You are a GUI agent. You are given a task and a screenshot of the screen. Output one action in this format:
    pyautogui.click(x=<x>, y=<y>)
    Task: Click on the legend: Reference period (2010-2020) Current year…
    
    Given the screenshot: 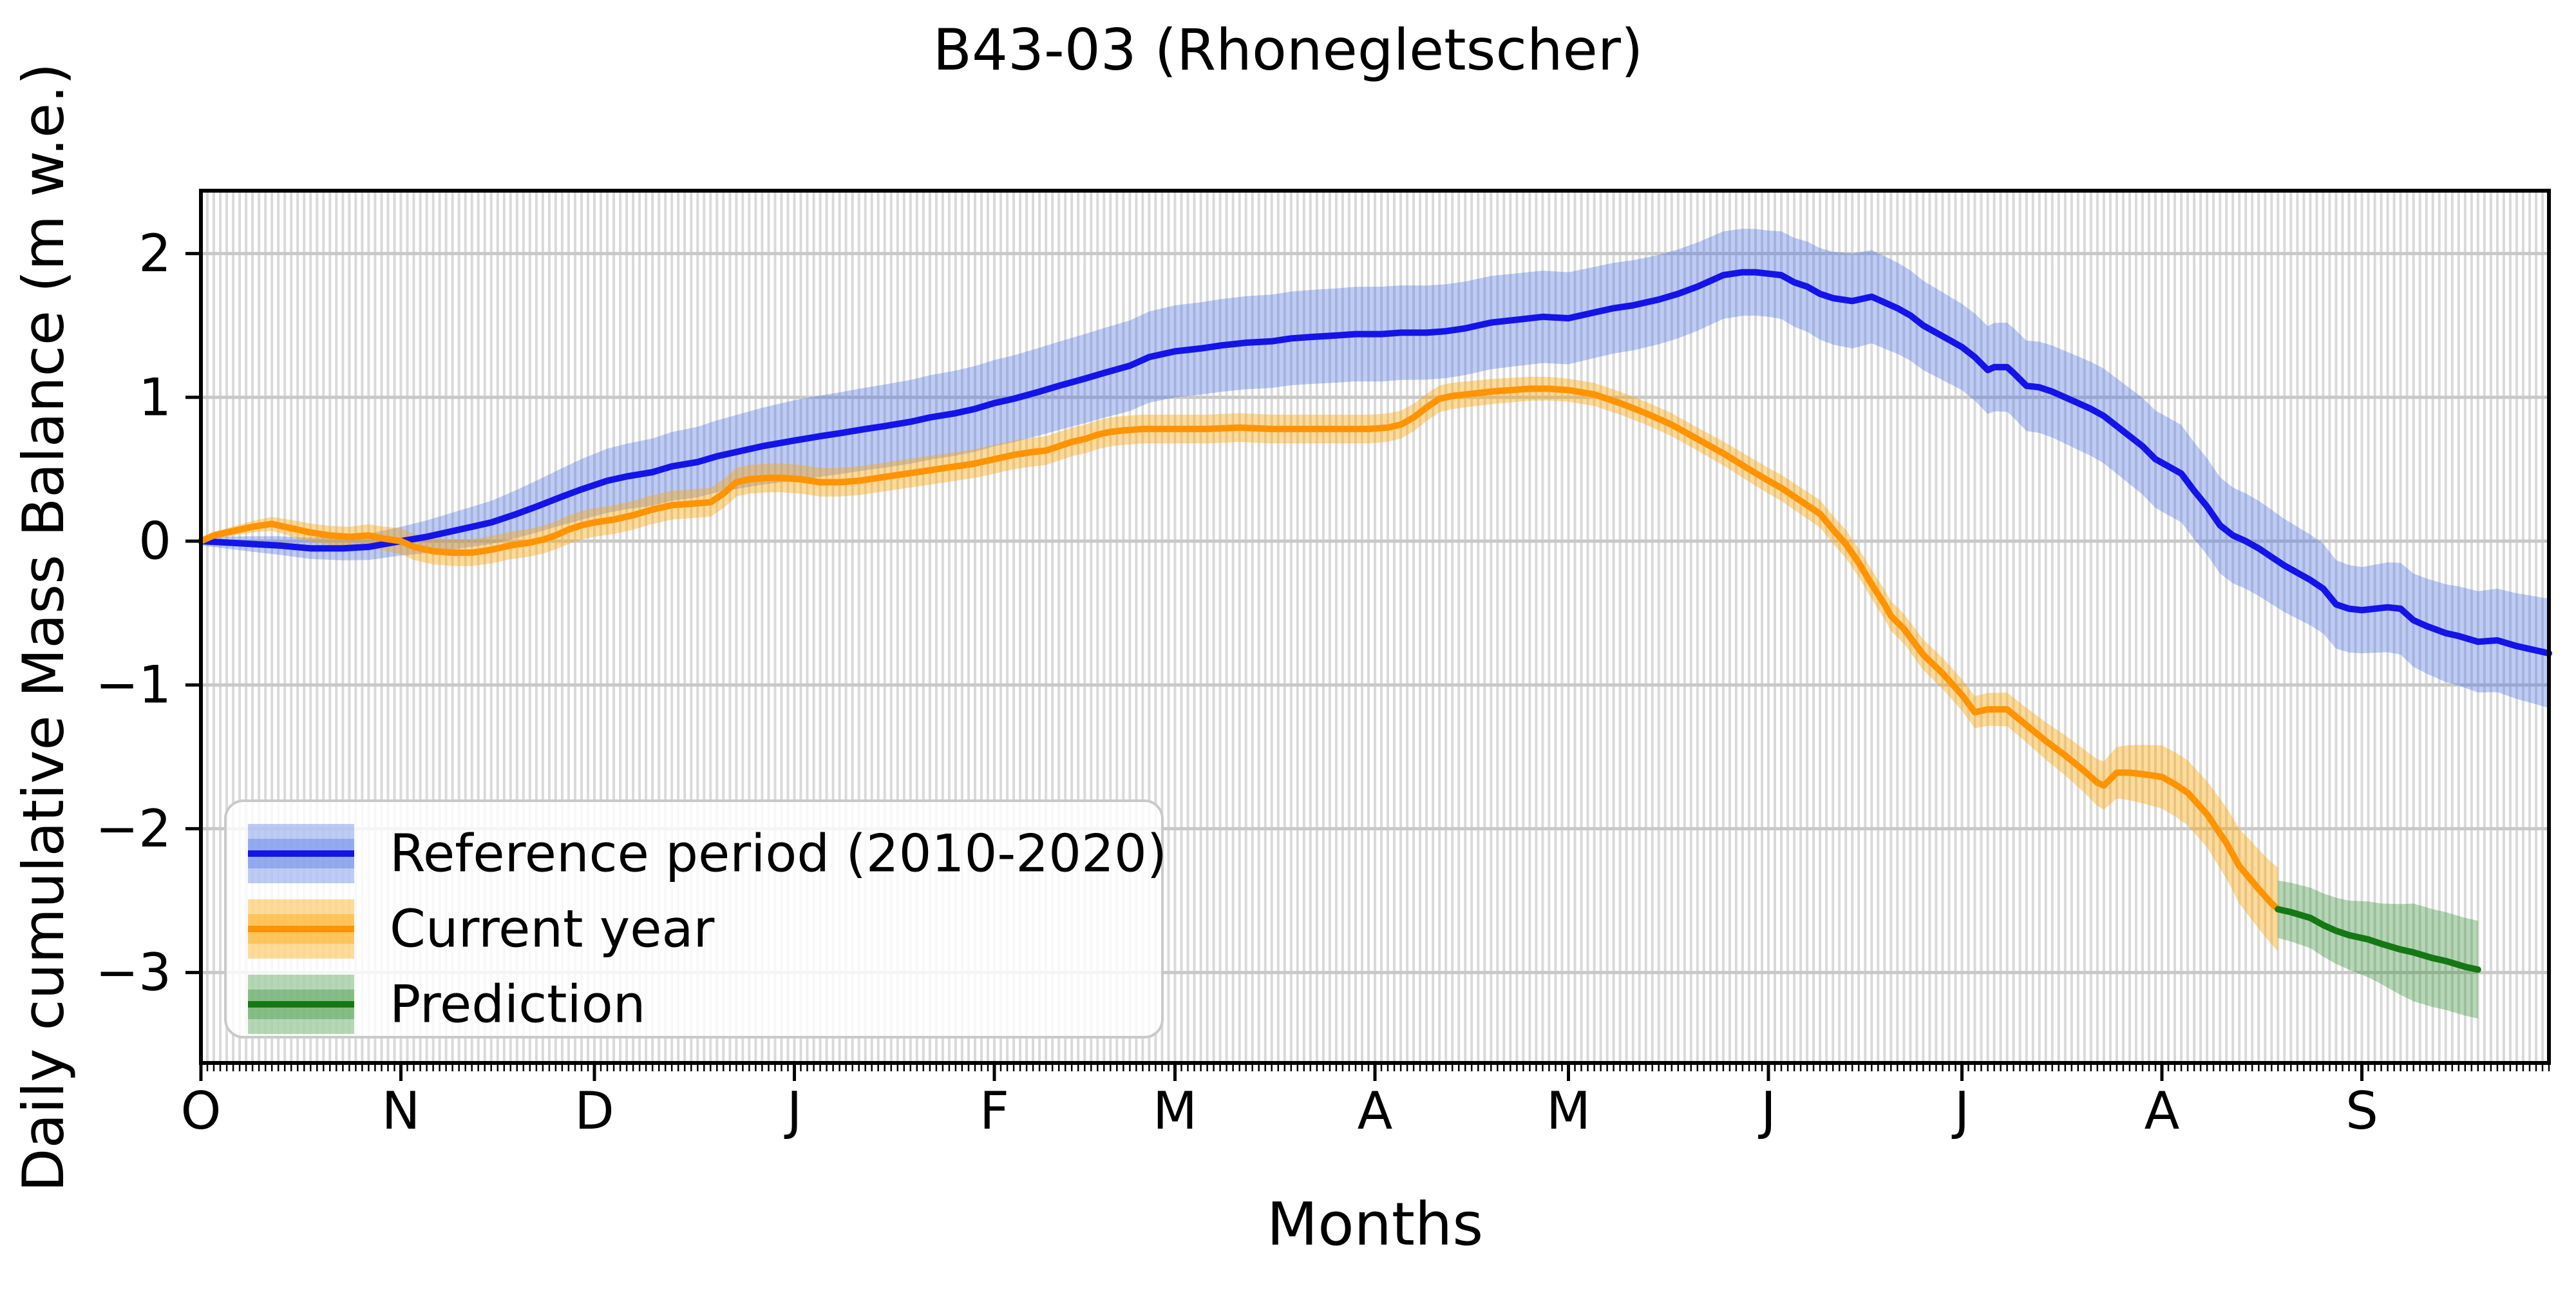 What is the action you would take?
    pyautogui.click(x=695, y=918)
    